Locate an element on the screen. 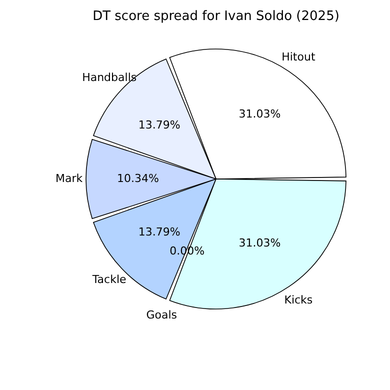 The width and height of the screenshot is (390, 390). slice-label: Tackle is located at coordinates (109, 279).